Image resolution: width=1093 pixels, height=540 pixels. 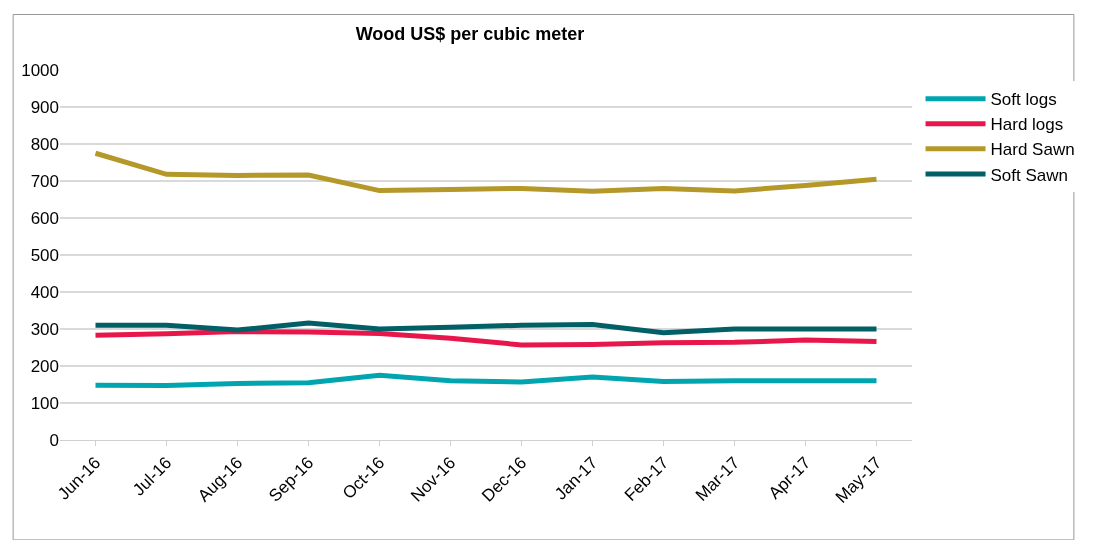 What do you see at coordinates (1027, 125) in the screenshot?
I see `legend-label: Hard logs` at bounding box center [1027, 125].